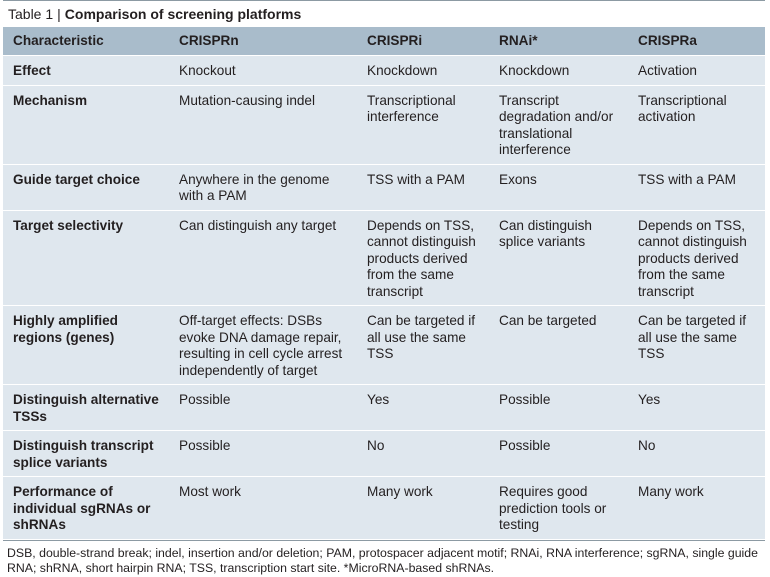  Describe the element at coordinates (264, 41) in the screenshot. I see `header-cell: CRISPRn` at that location.